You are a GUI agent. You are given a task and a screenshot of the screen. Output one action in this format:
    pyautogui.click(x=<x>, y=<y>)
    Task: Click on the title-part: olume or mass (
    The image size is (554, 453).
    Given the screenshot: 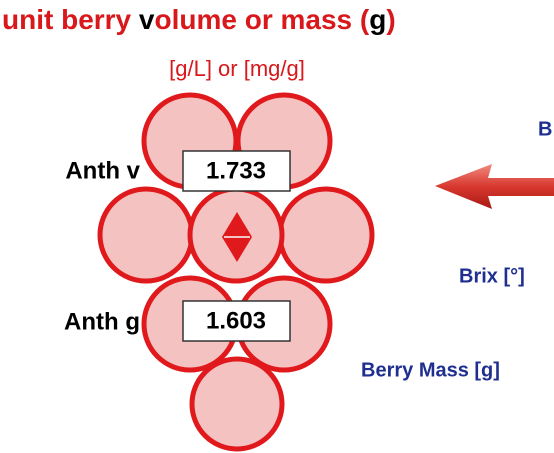 What is the action you would take?
    pyautogui.click(x=262, y=19)
    